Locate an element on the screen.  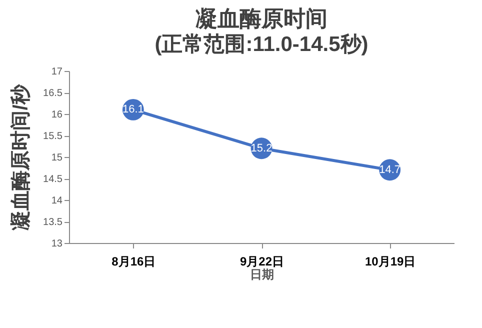
y-tick-label: 13.5 is located at coordinates (53, 222).